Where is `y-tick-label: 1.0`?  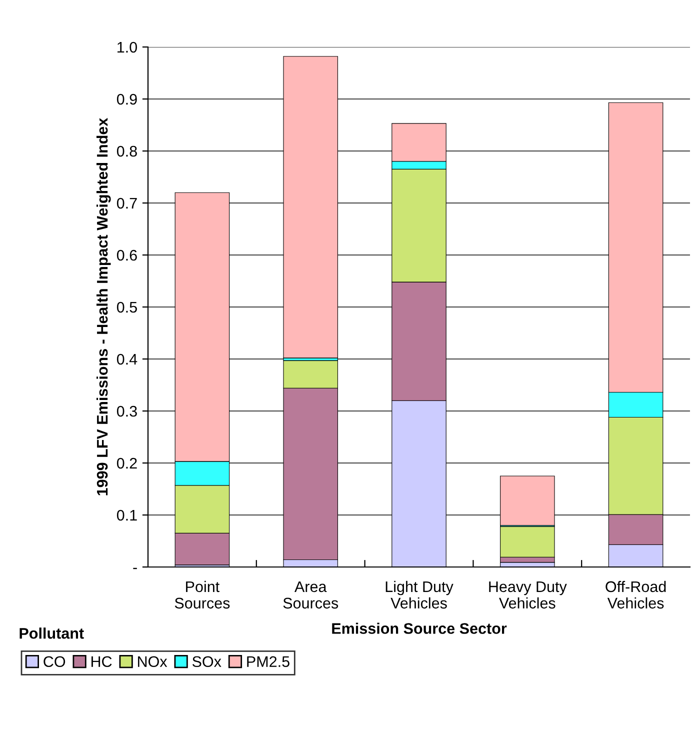 y-tick-label: 1.0 is located at coordinates (127, 47).